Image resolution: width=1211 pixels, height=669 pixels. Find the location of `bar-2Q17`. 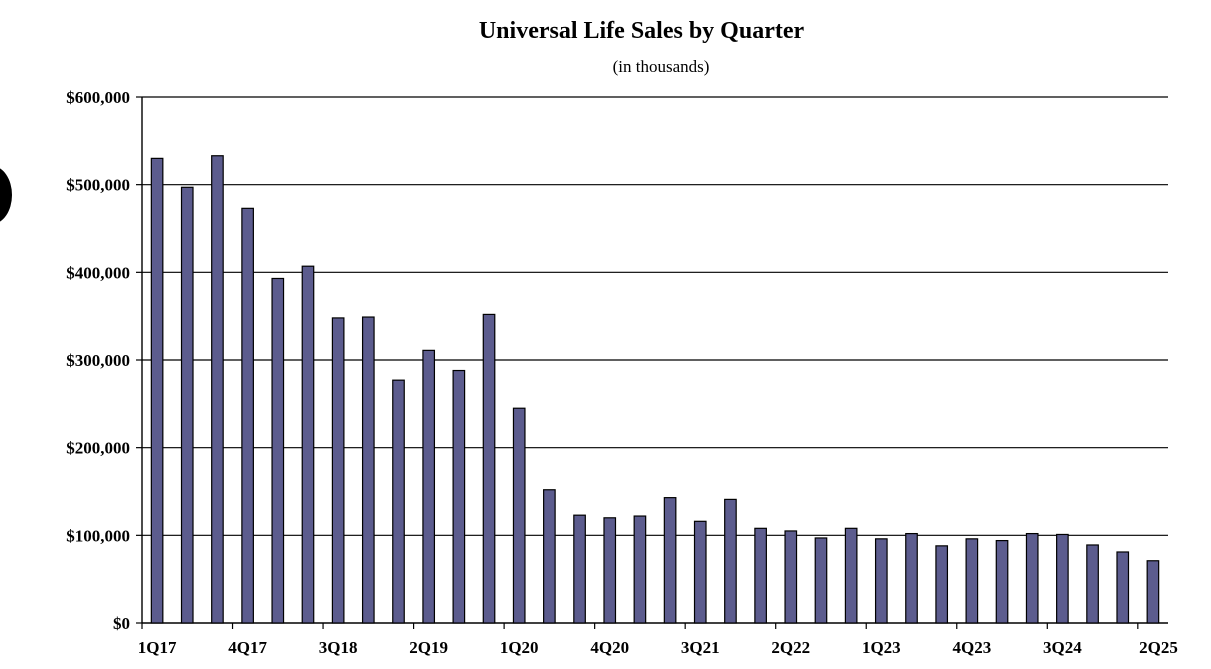

bar-2Q17 is located at coordinates (187, 405).